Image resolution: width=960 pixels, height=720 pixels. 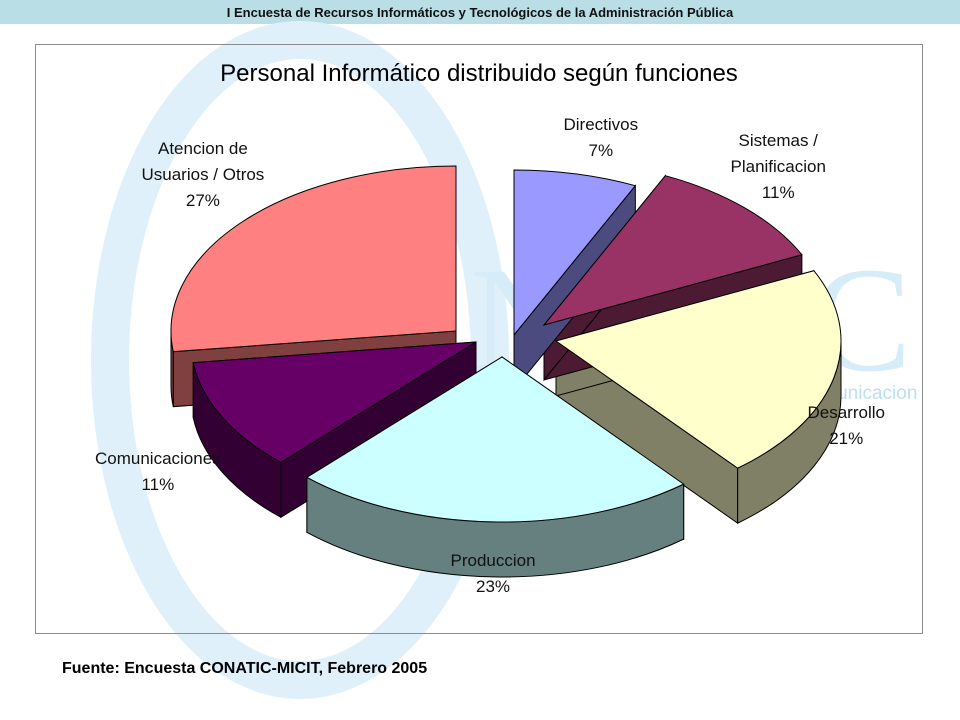 I want to click on pie-slice-atencion-de-usuarios-otros, so click(x=313, y=259).